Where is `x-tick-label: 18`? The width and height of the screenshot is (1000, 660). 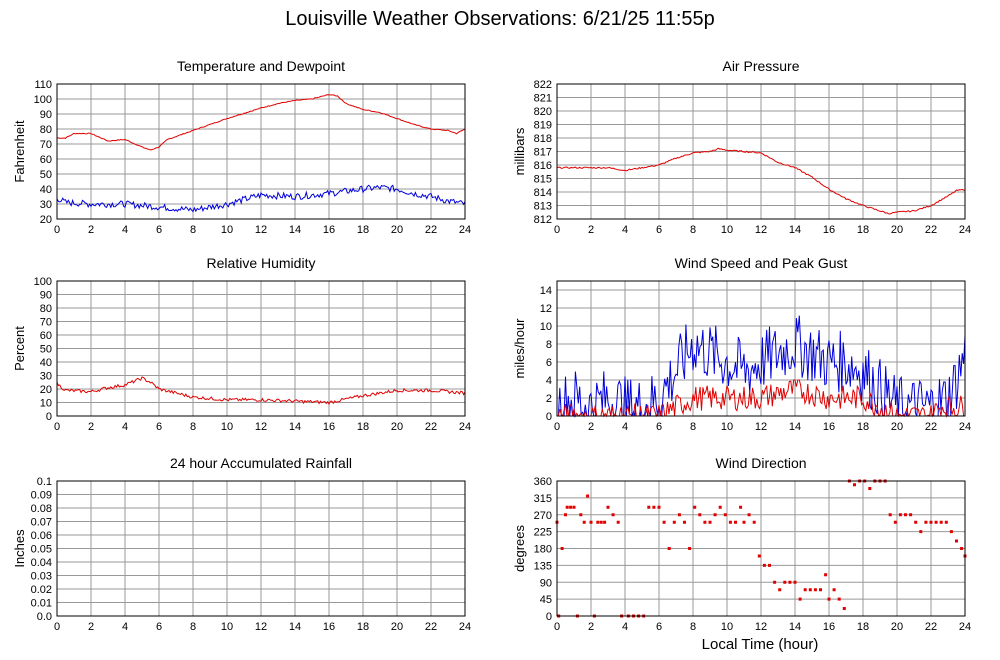 x-tick-label: 18 is located at coordinates (863, 627).